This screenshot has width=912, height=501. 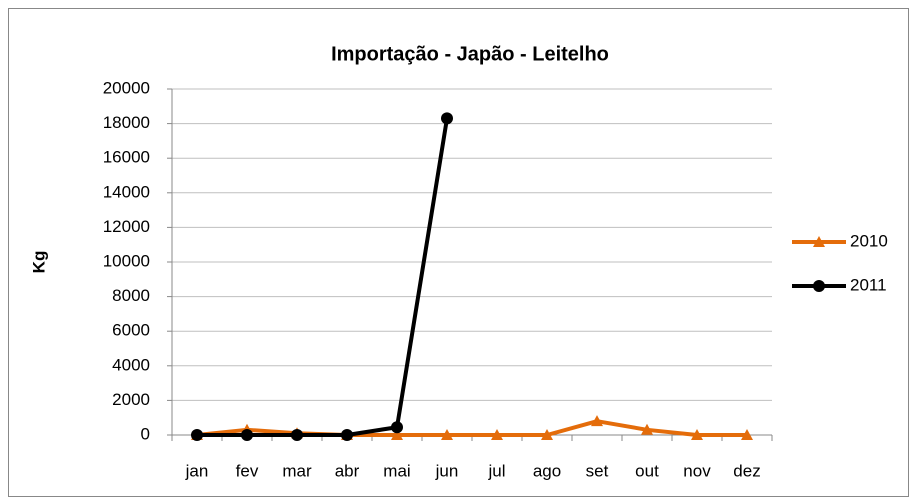 I want to click on x-tick-label: abr, so click(x=347, y=470).